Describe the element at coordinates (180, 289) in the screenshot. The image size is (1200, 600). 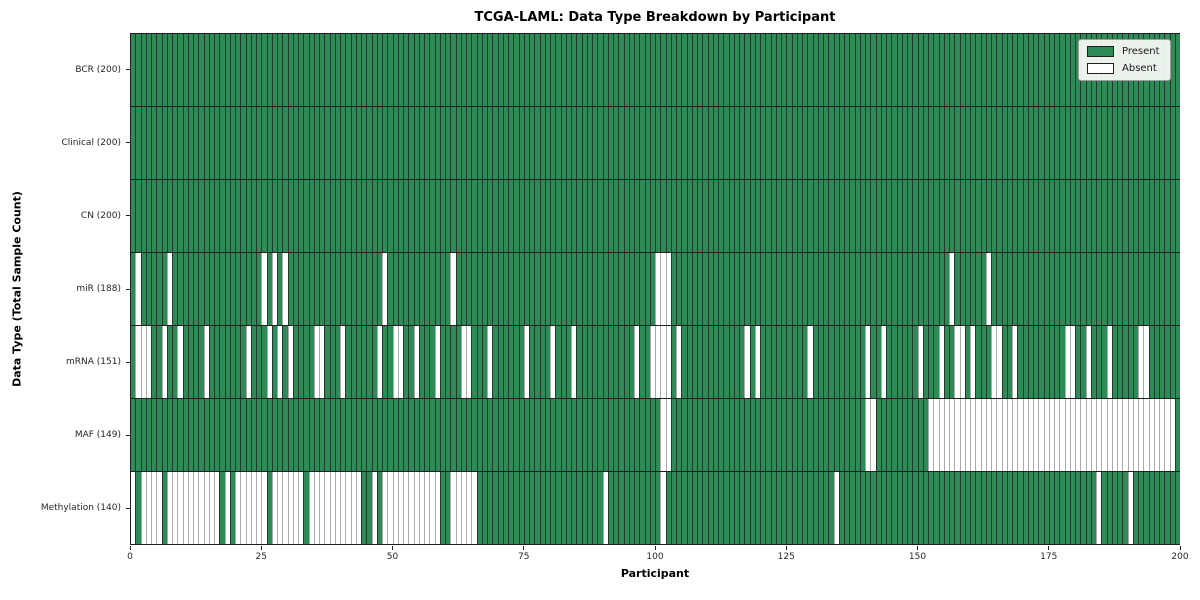
I see `cell-mir-p9` at that location.